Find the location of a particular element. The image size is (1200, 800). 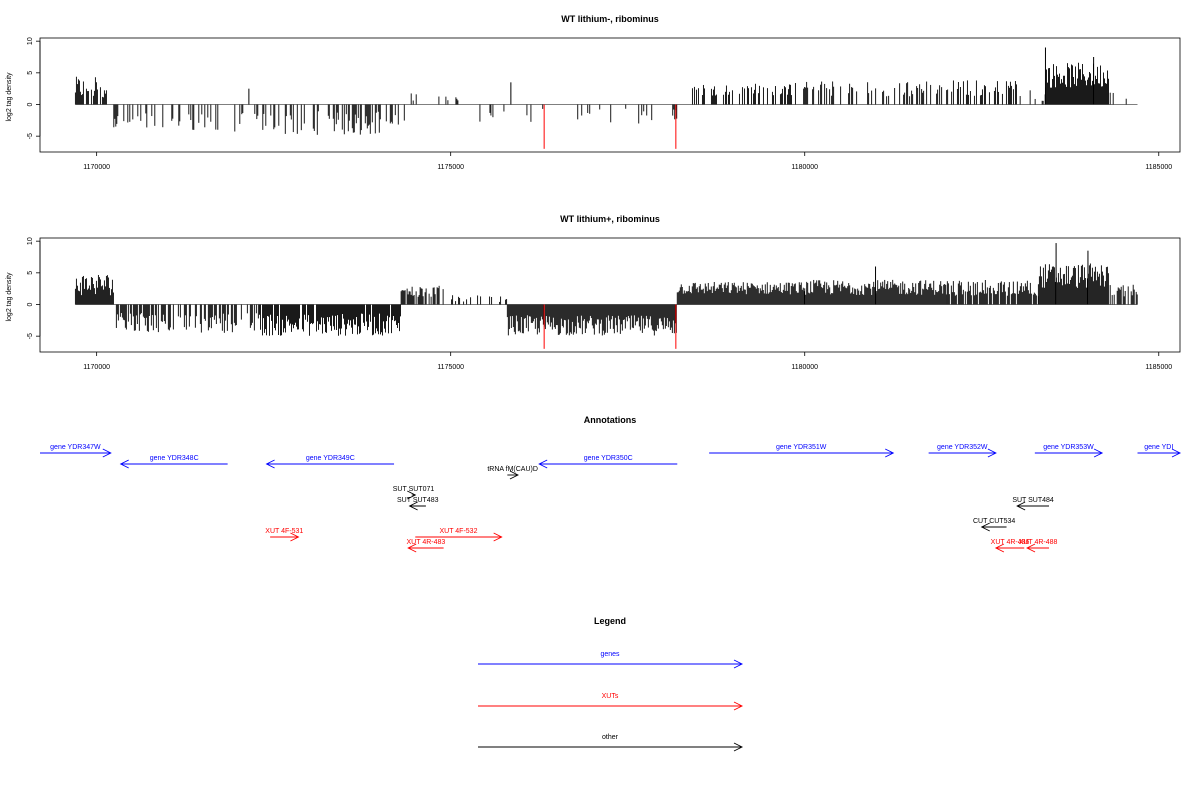

annotation-feature: XUT 4F-531 is located at coordinates (284, 535).